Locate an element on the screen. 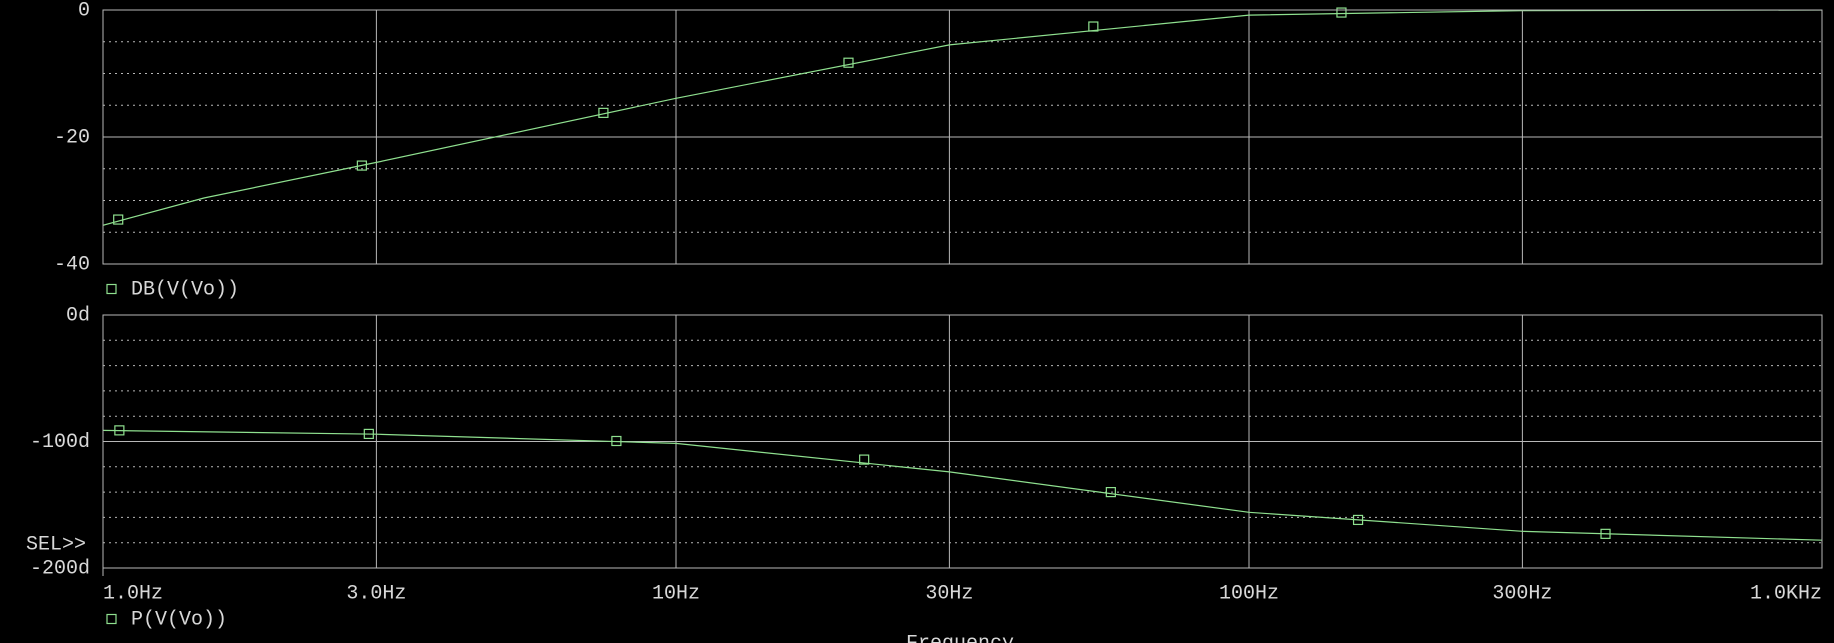 The width and height of the screenshot is (1834, 643). x-tick-label: 30Hz is located at coordinates (949, 593).